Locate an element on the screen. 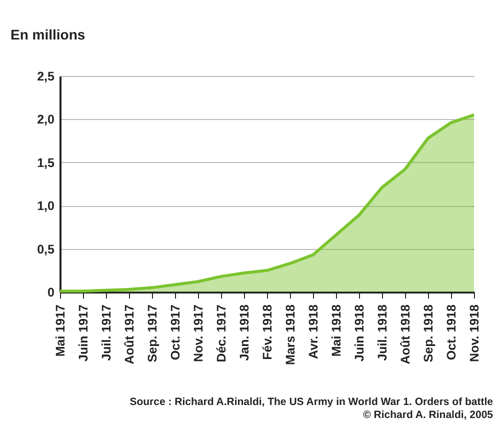  x-tick-label: Fév. 1918 is located at coordinates (267, 332).